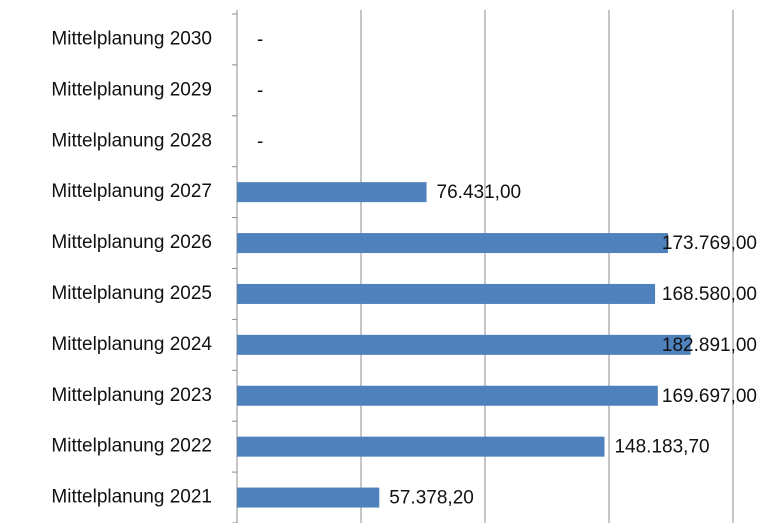 This screenshot has width=761, height=523. What do you see at coordinates (131, 38) in the screenshot?
I see `y-tick-label: Mittelplanung 2030` at bounding box center [131, 38].